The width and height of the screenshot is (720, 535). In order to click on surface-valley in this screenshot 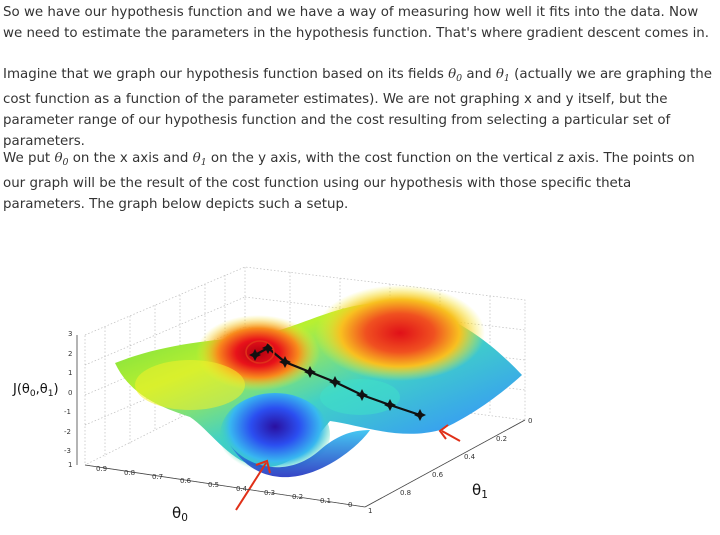, I will do `click(275, 435)`.